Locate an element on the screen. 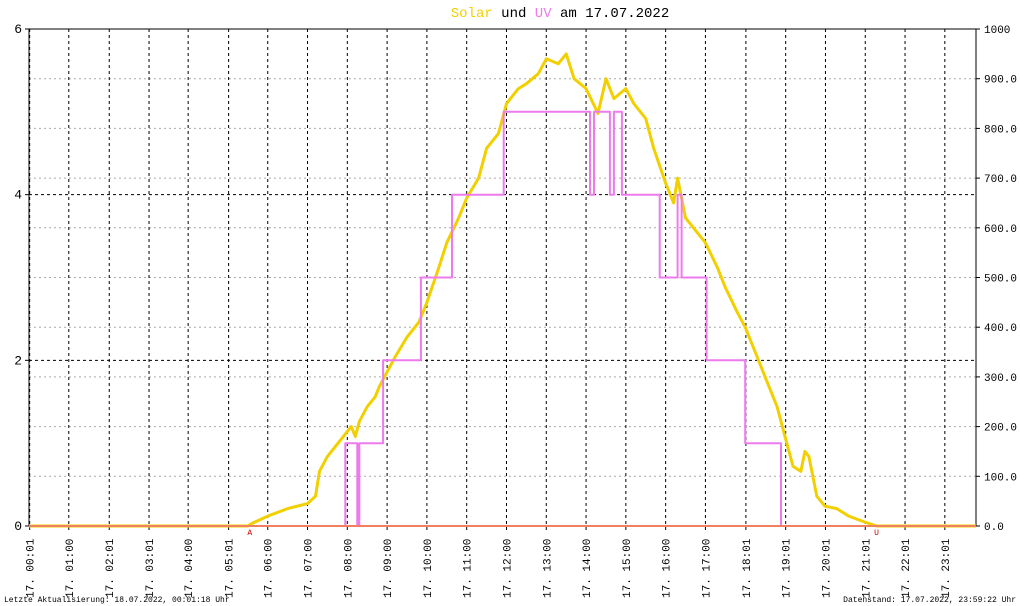 Image resolution: width=1020 pixels, height=606 pixels. x-tick-label: 17. 00:01 is located at coordinates (32, 568).